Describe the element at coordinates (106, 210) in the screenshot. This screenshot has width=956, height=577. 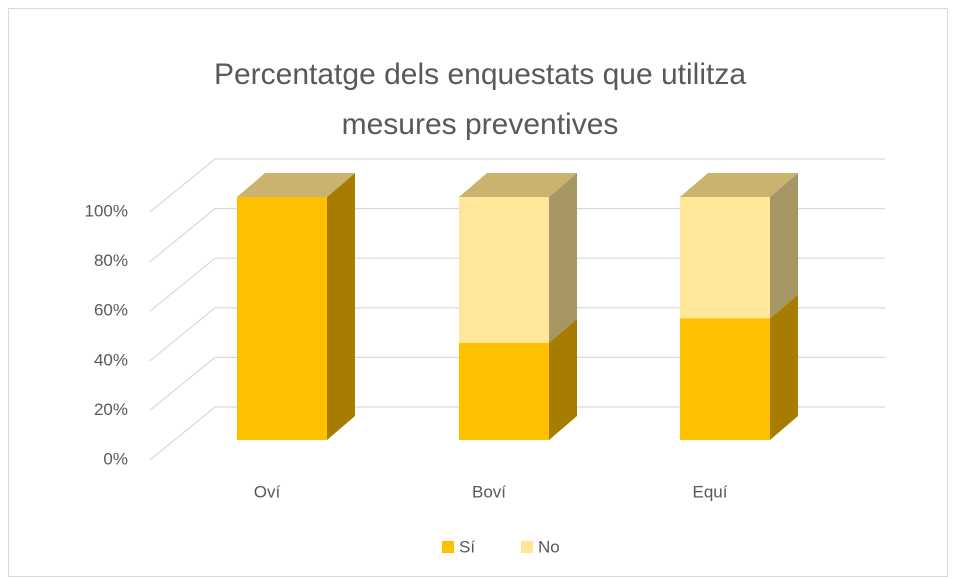
I see `y-tick-label: 100%` at that location.